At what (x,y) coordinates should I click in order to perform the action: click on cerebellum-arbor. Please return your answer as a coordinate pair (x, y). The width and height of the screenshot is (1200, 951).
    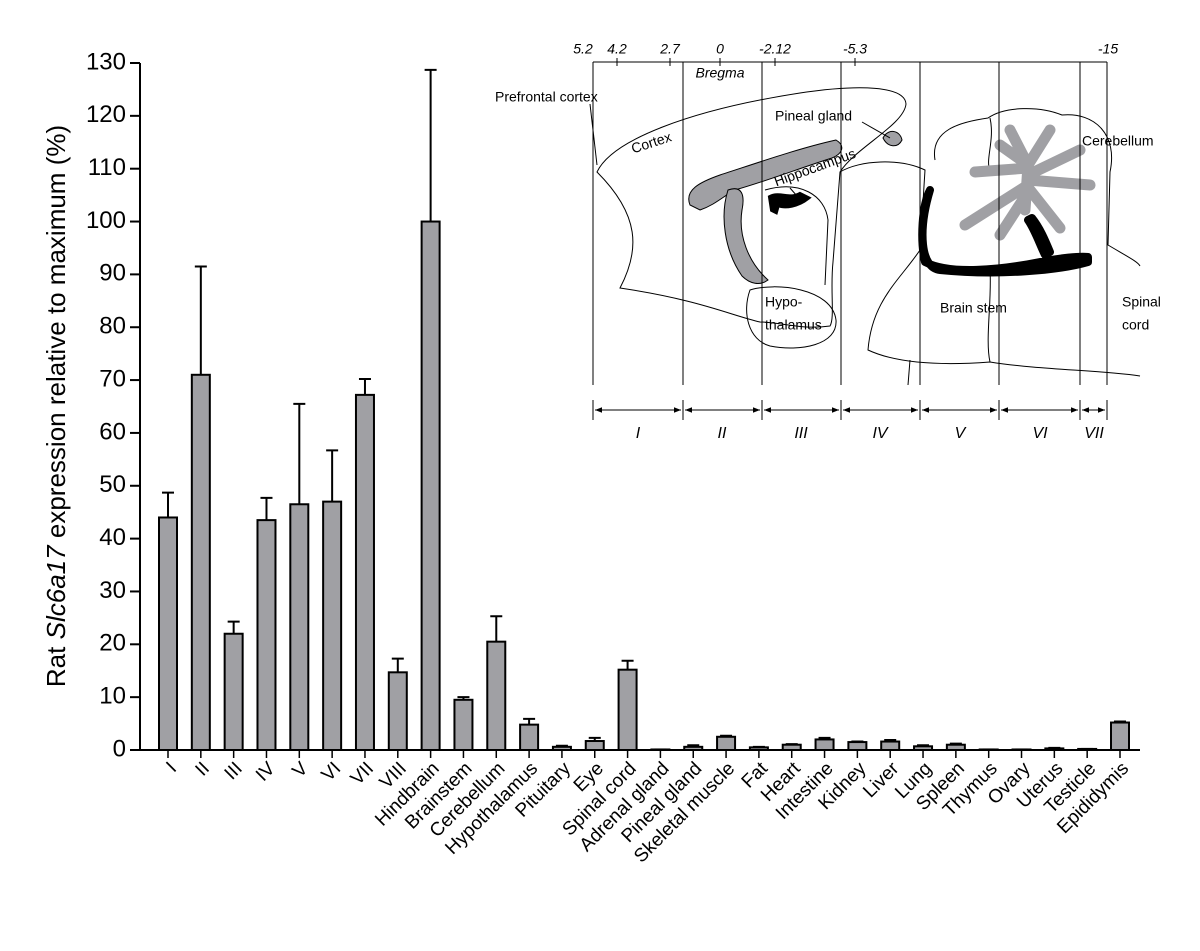
    Looking at the image, I should click on (1027, 182).